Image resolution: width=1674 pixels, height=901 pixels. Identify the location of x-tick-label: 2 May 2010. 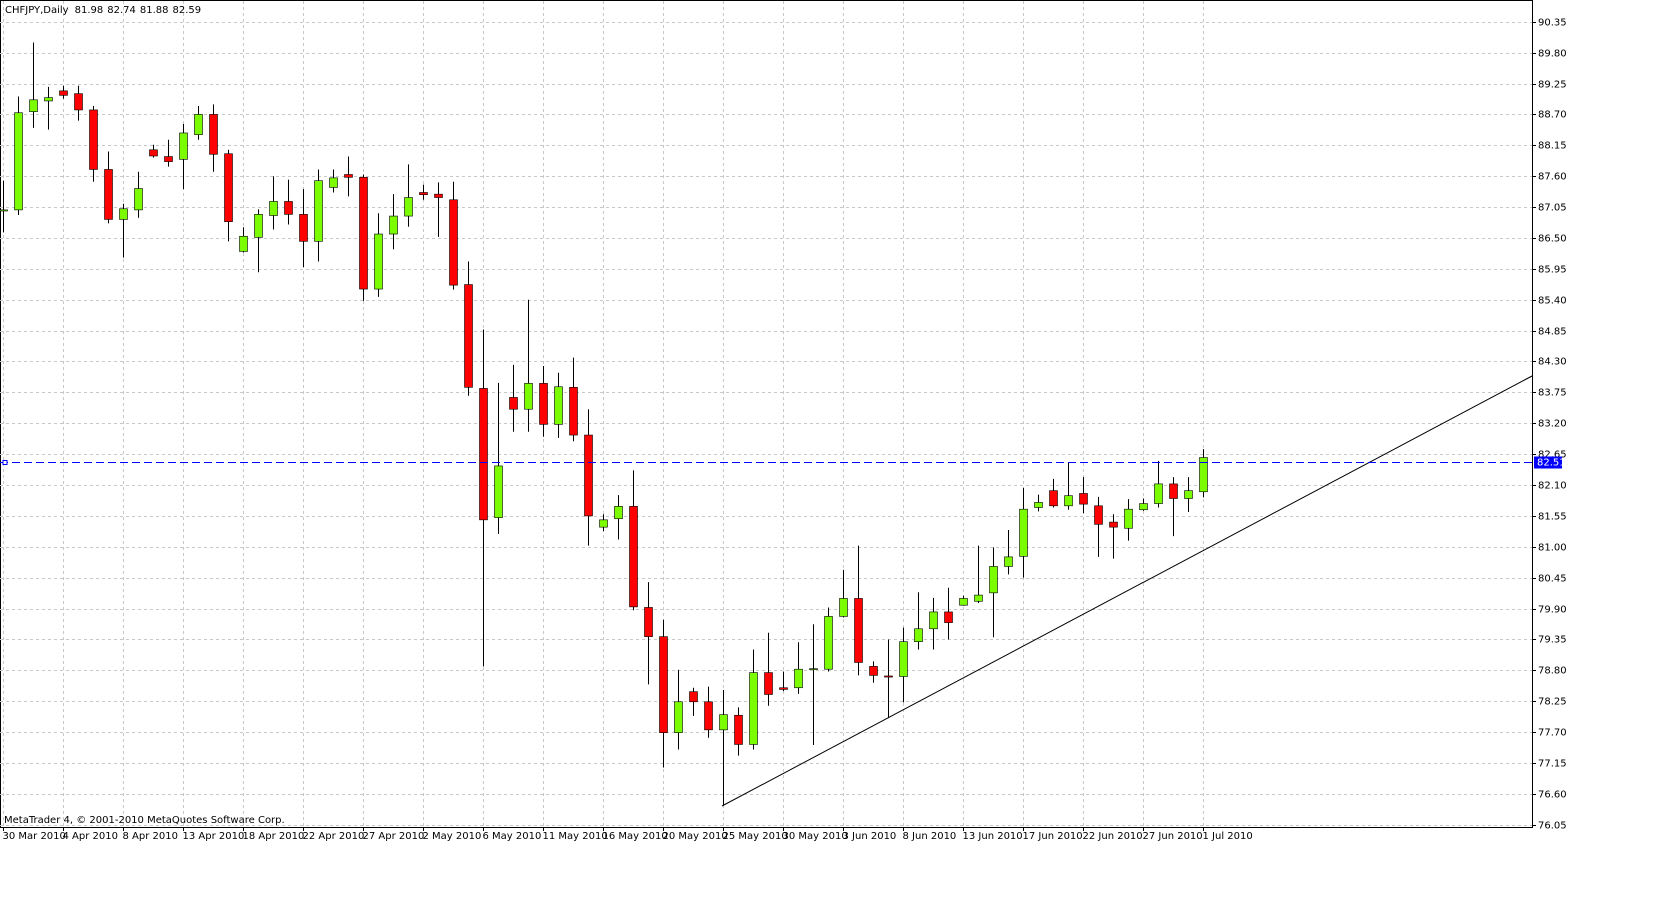
(452, 836).